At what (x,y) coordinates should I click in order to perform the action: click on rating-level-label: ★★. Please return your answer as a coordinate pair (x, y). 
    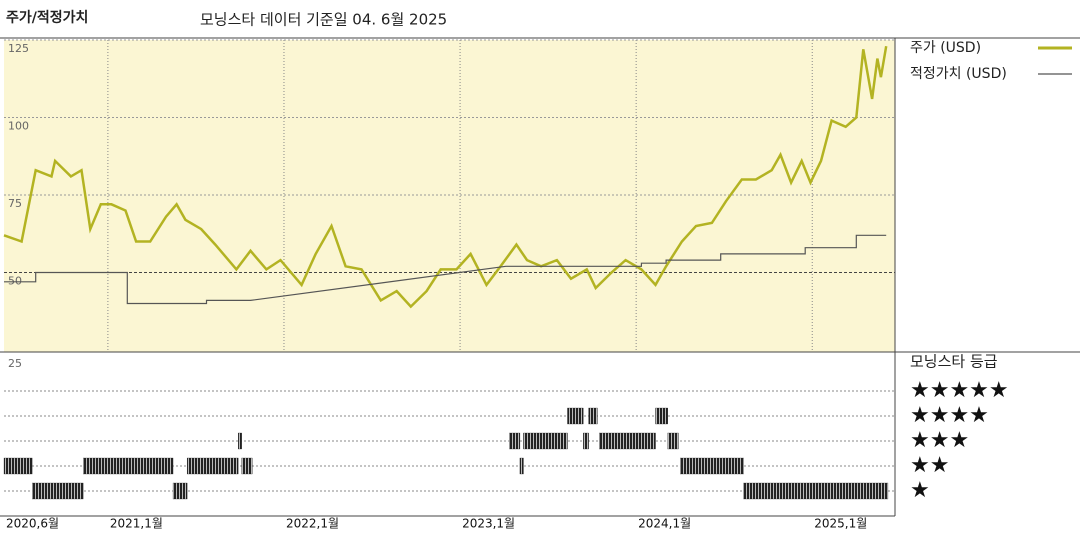
    Looking at the image, I should click on (929, 465).